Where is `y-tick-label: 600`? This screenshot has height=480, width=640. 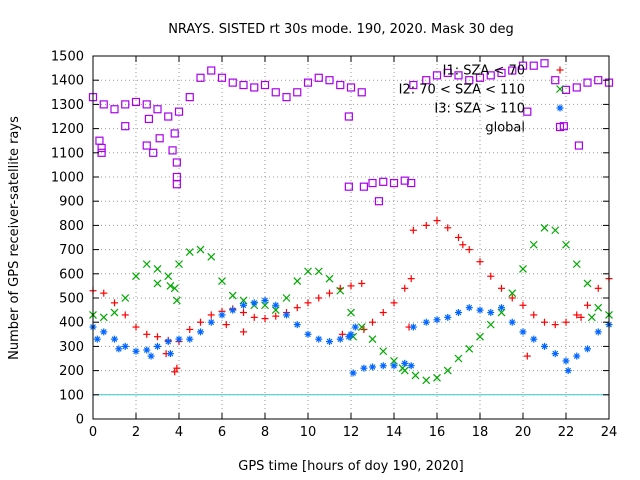
y-tick-label: 600 is located at coordinates (71, 274).